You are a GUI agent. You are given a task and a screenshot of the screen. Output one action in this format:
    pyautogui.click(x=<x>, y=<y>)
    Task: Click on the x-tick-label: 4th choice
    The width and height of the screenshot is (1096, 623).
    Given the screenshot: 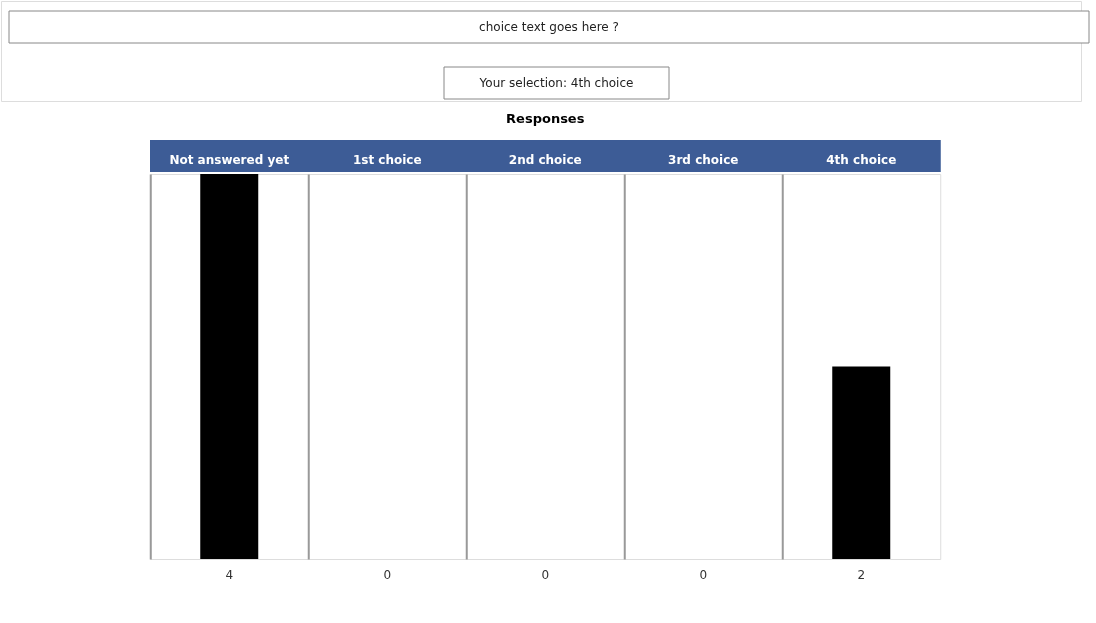 What is the action you would take?
    pyautogui.click(x=861, y=159)
    